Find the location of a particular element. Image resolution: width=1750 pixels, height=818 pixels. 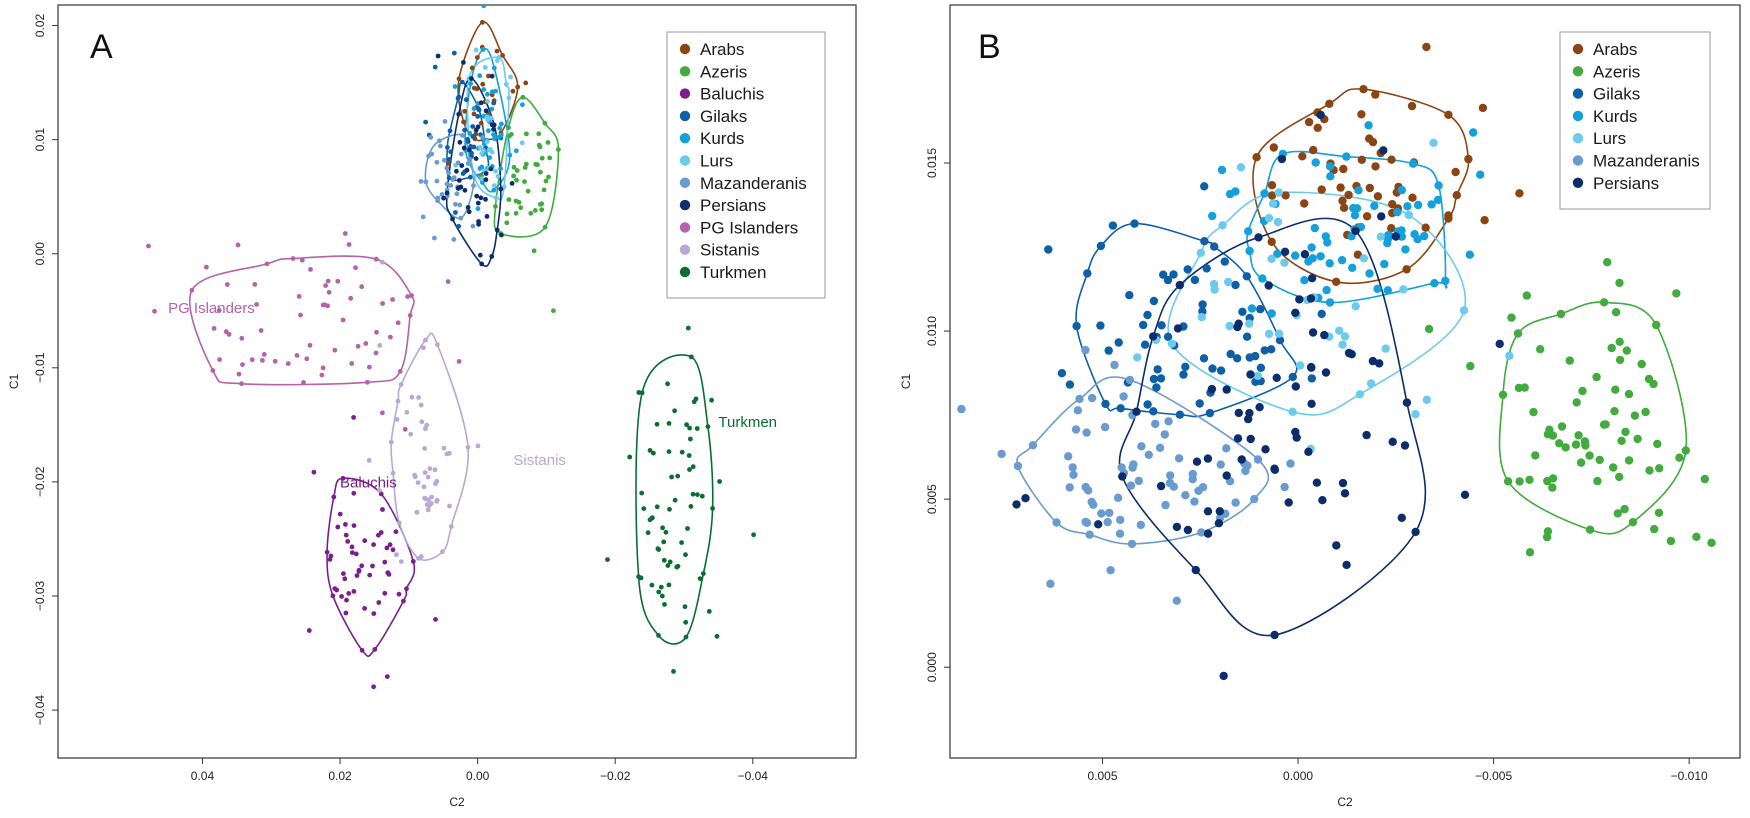

x-tick-label: −0.04 is located at coordinates (753, 776).